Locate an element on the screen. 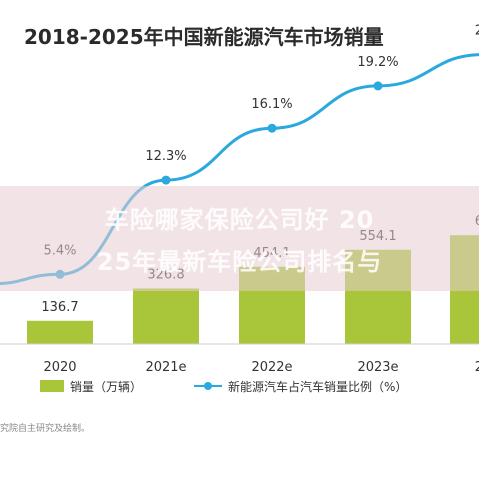 This screenshot has width=479, height=479. legend-bar-label: 销量（万辆） is located at coordinates (106, 387).